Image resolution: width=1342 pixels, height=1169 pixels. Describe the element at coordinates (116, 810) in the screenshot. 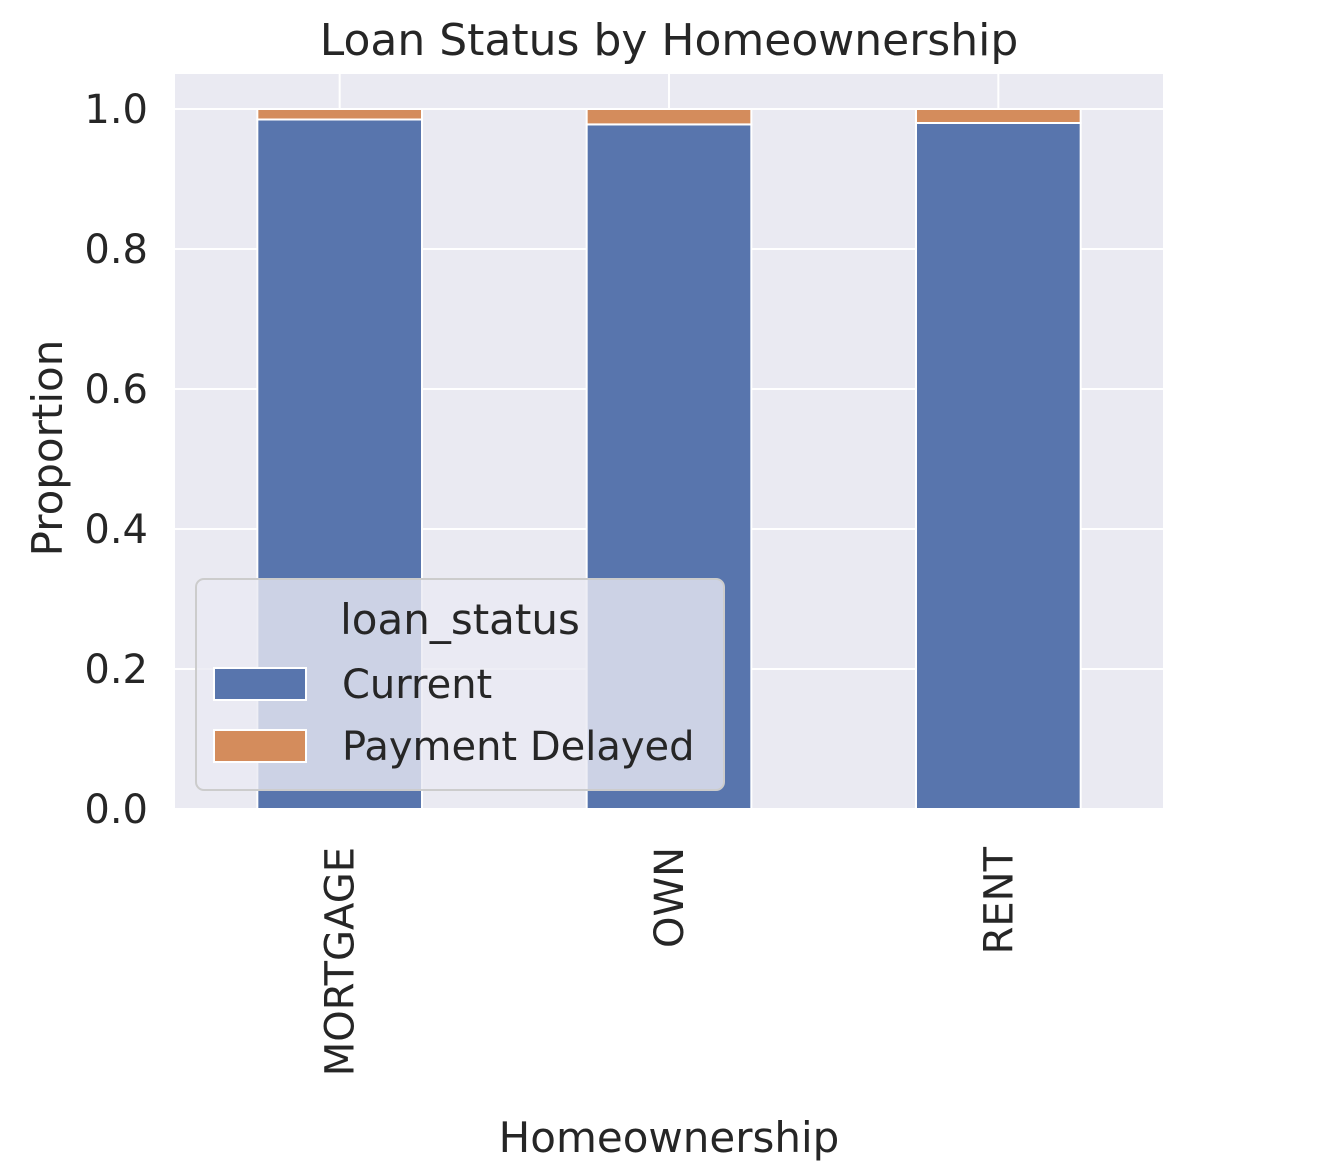

I see `y-tick-label: 0.0` at that location.